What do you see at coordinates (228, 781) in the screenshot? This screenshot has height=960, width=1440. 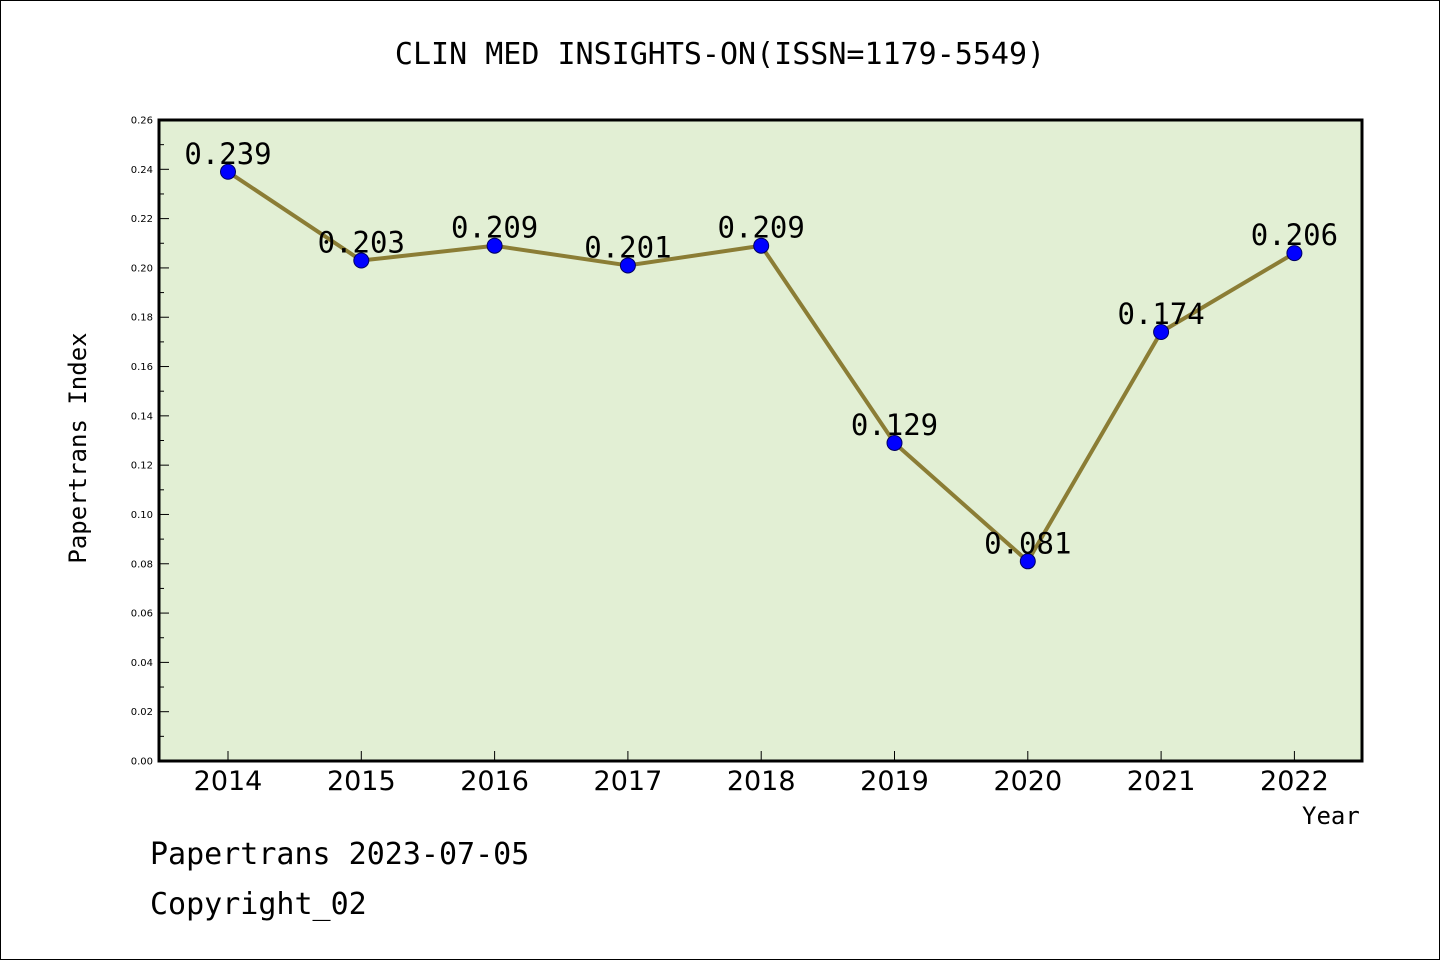 I see `x-tick-label: 2014` at bounding box center [228, 781].